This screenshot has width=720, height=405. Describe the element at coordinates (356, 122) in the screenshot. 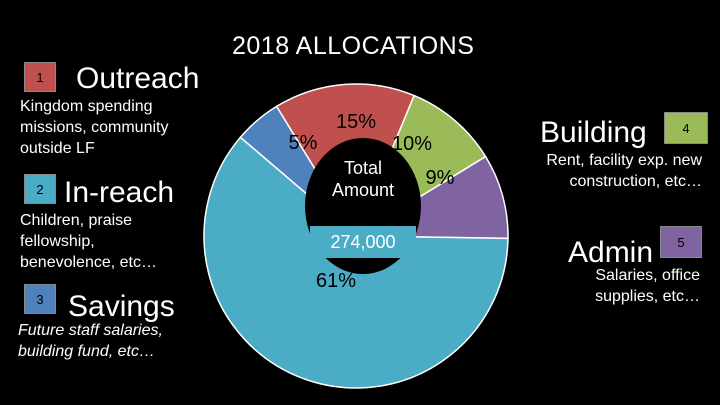

I see `slice-label-outreach: 15%` at that location.